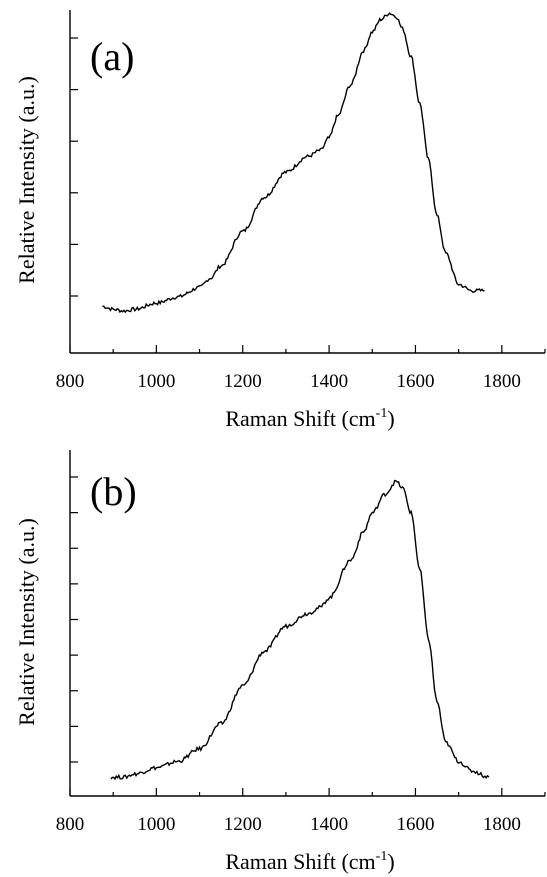  What do you see at coordinates (502, 824) in the screenshot?
I see `panel-b-x-tick-label: 1800` at bounding box center [502, 824].